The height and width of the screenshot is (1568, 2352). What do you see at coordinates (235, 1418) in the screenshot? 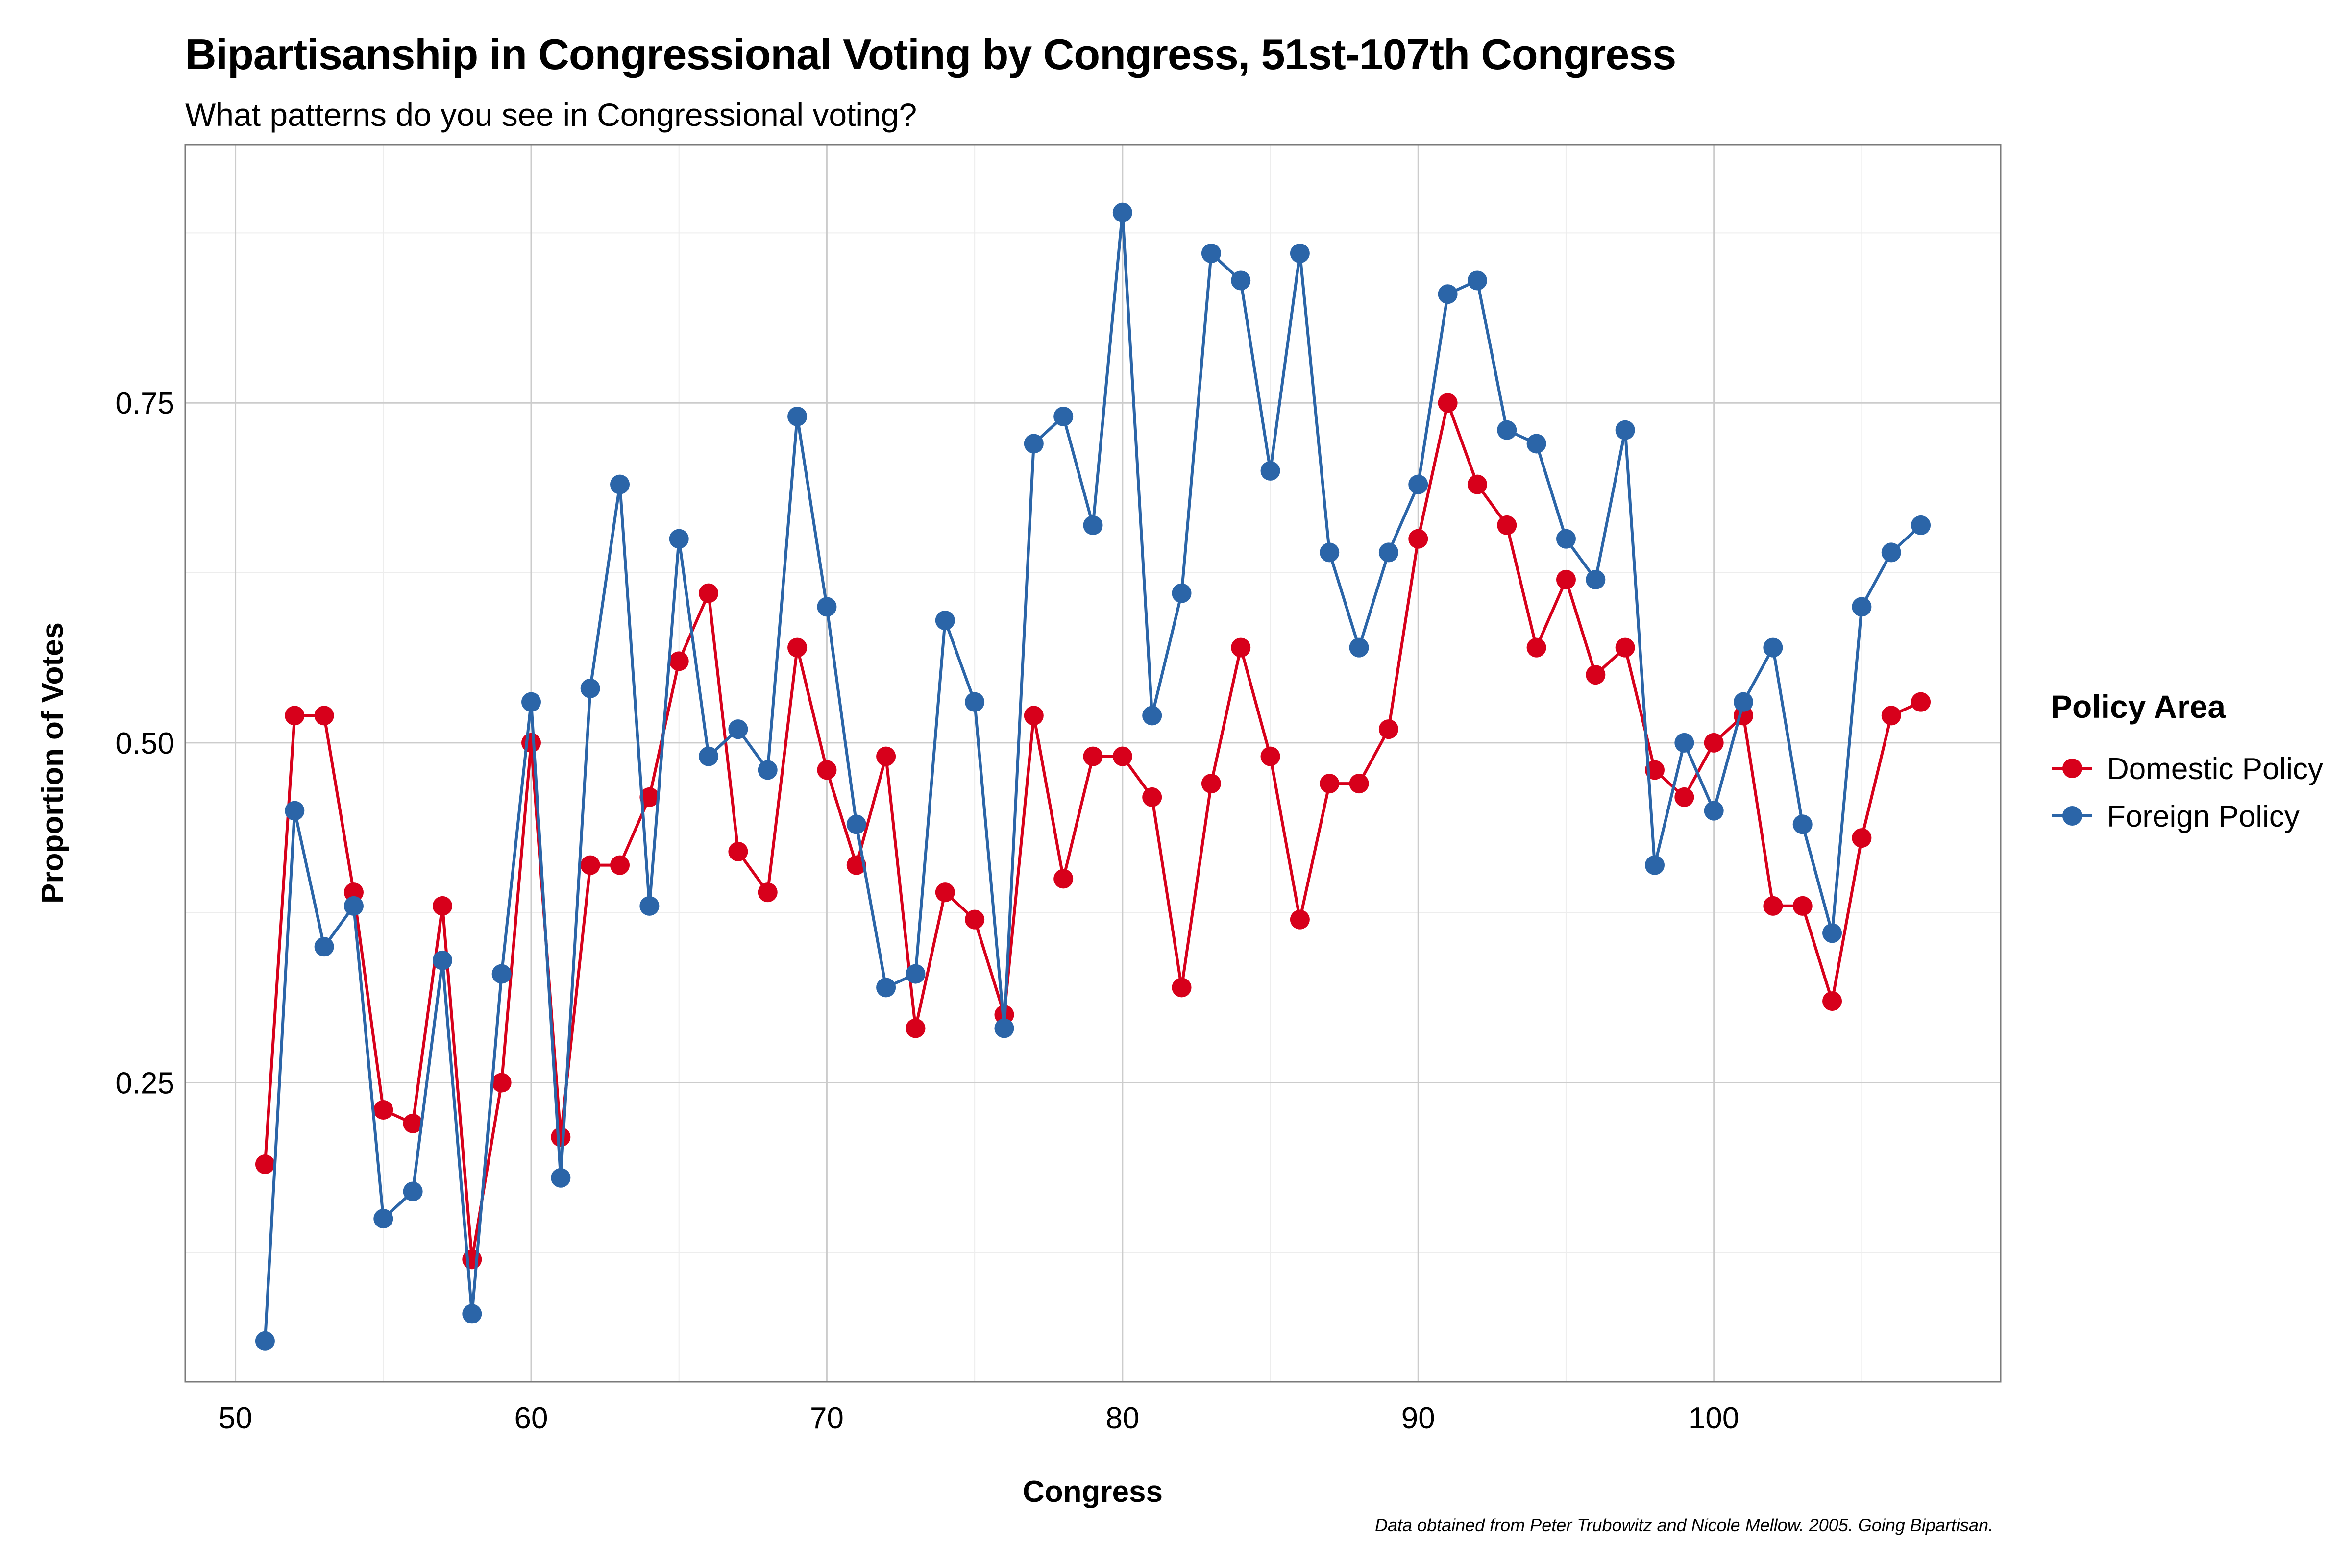
I see `x-tick-label: 50` at bounding box center [235, 1418].